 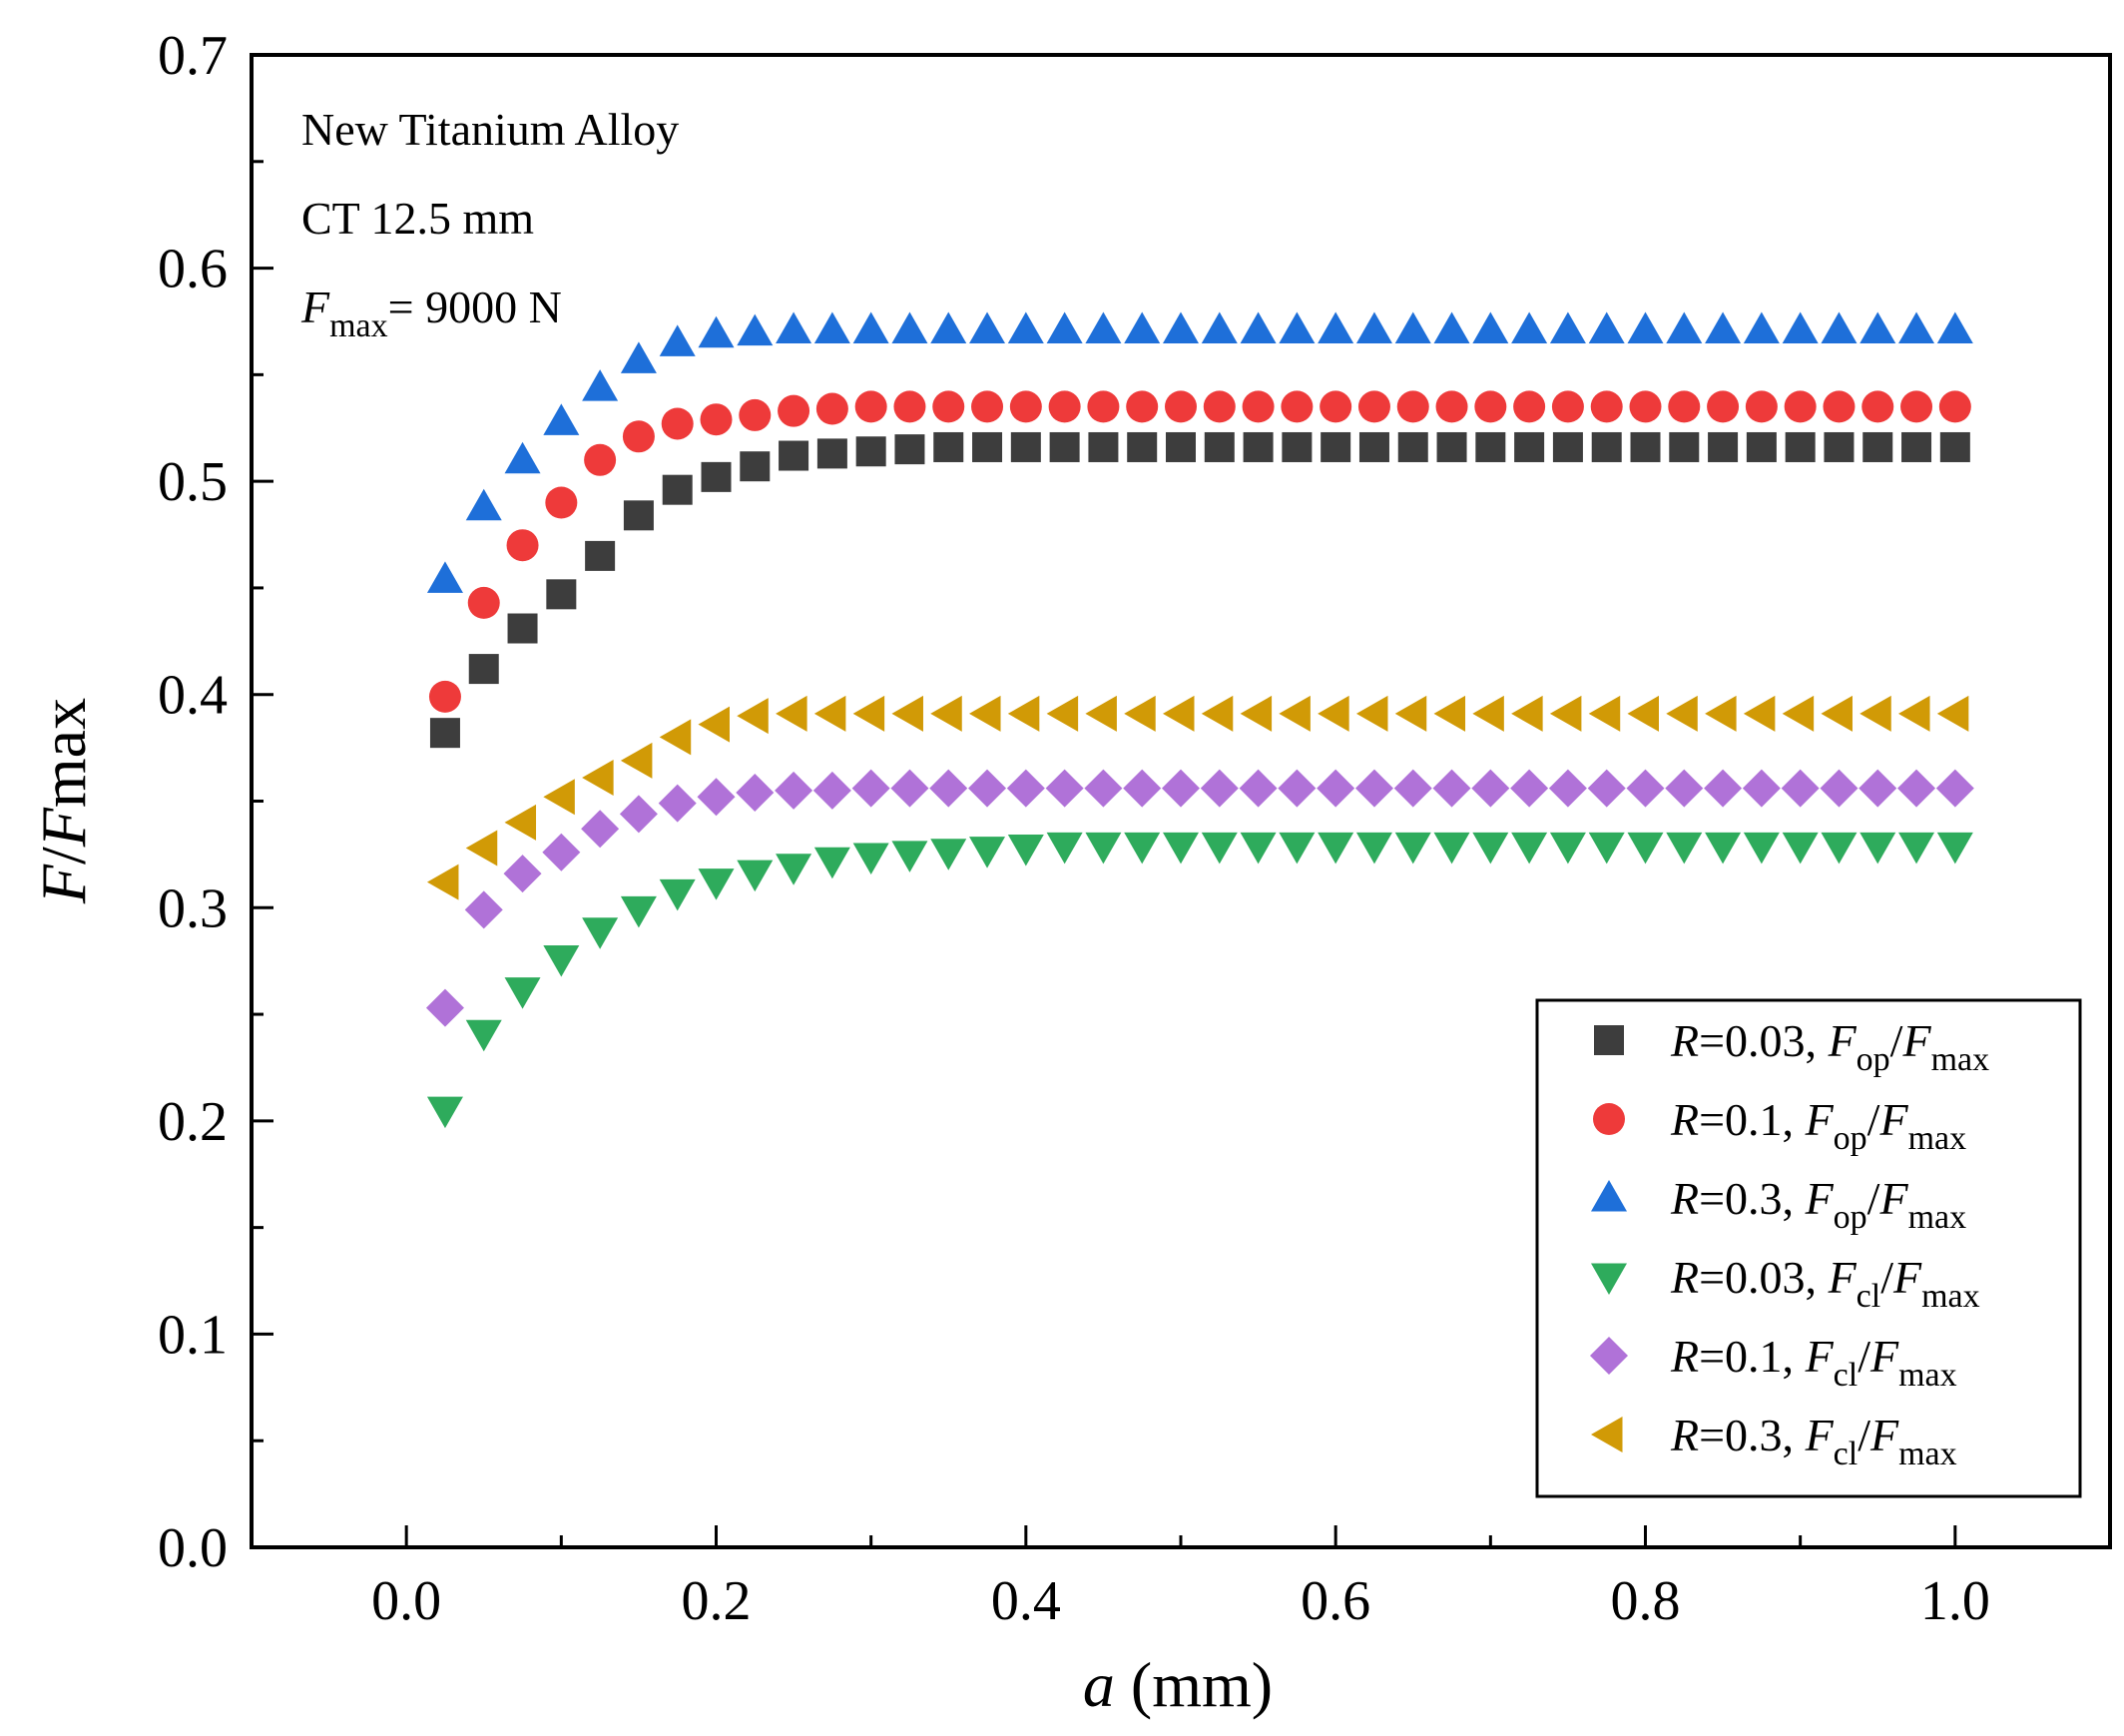 I want to click on y-tick-label: 0.5, so click(x=193, y=482).